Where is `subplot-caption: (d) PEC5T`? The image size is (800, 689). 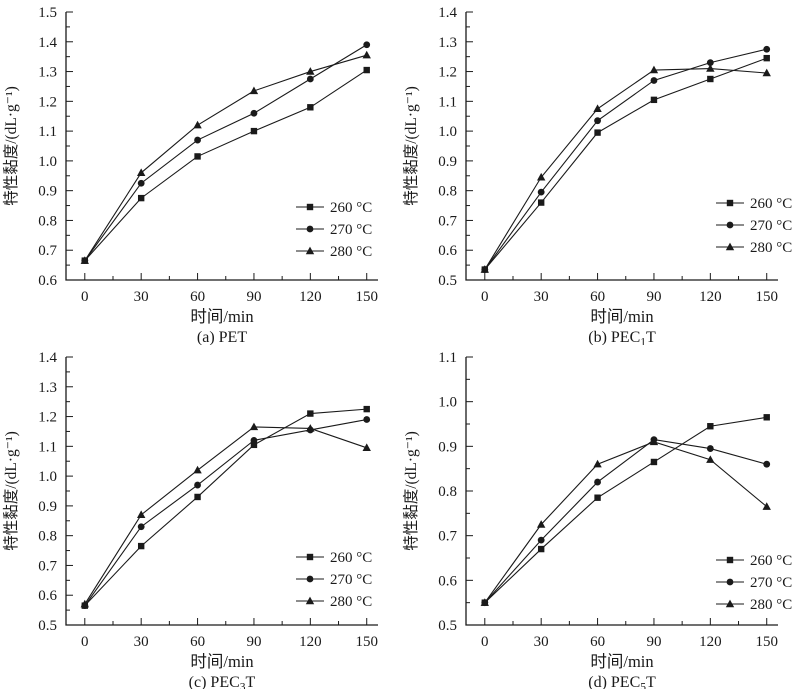 subplot-caption: (d) PEC5T is located at coordinates (622, 681).